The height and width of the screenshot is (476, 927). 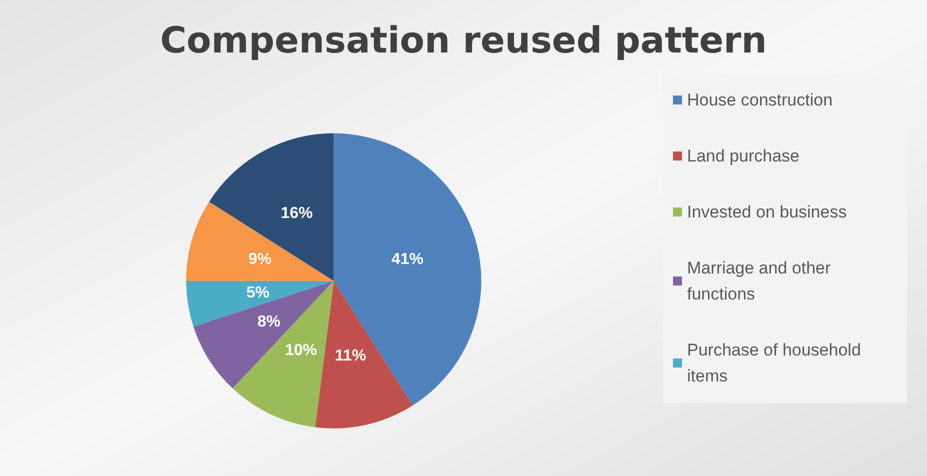 What do you see at coordinates (260, 259) in the screenshot?
I see `data-label: 9%` at bounding box center [260, 259].